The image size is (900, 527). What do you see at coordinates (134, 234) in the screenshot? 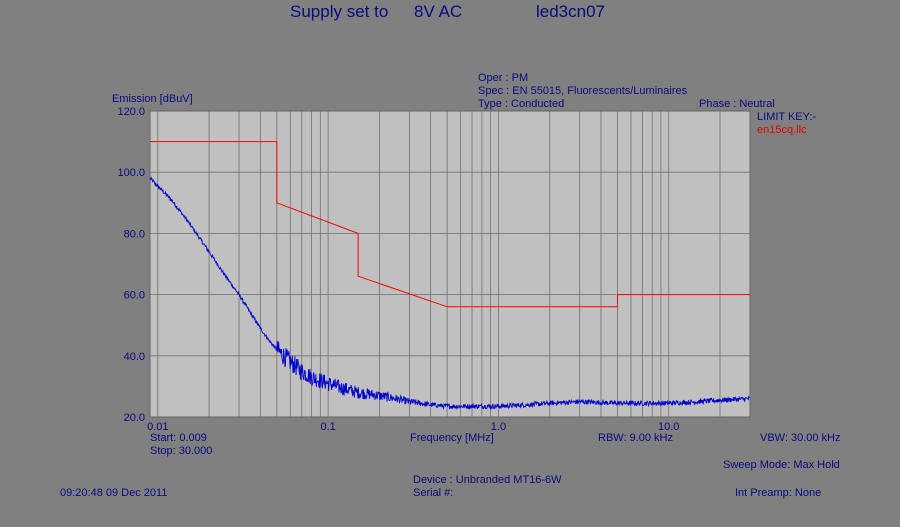
I see `y-tick-label: 80.0` at bounding box center [134, 234].